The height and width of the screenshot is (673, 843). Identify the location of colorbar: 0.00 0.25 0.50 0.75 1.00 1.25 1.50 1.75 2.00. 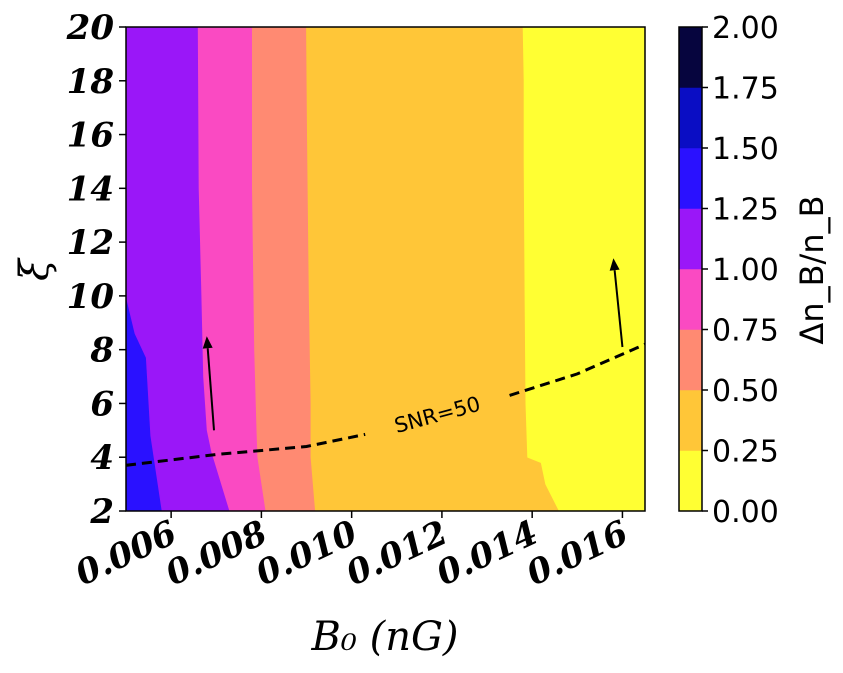
(728, 270).